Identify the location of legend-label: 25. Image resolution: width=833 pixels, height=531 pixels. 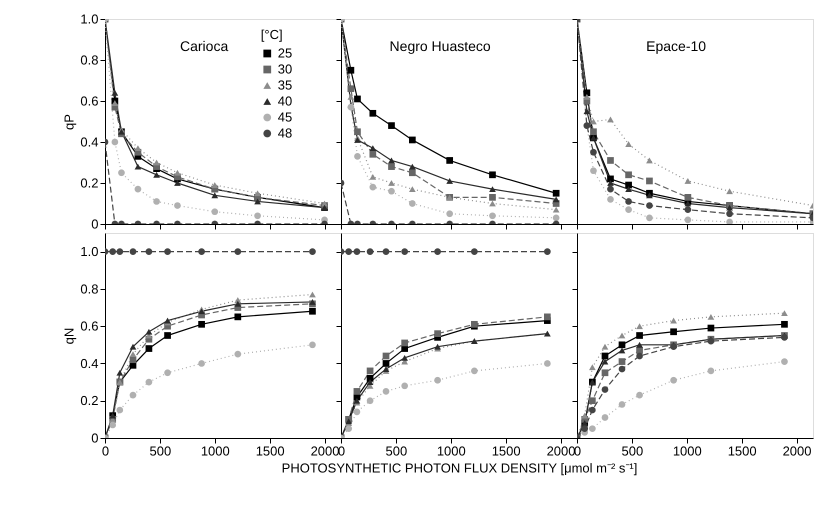
(285, 53).